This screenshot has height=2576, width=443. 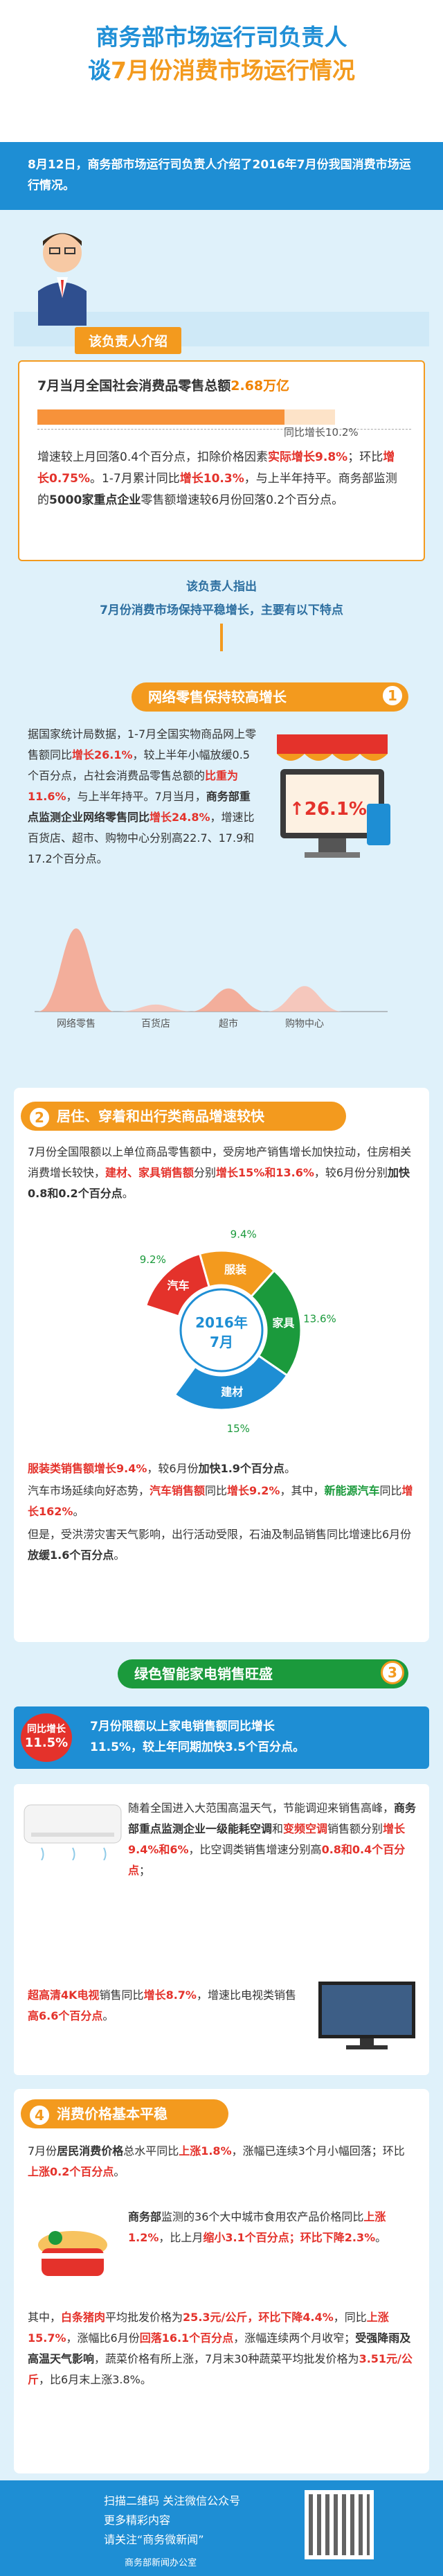 What do you see at coordinates (283, 1323) in the screenshot?
I see `donut-slice-label: 家具` at bounding box center [283, 1323].